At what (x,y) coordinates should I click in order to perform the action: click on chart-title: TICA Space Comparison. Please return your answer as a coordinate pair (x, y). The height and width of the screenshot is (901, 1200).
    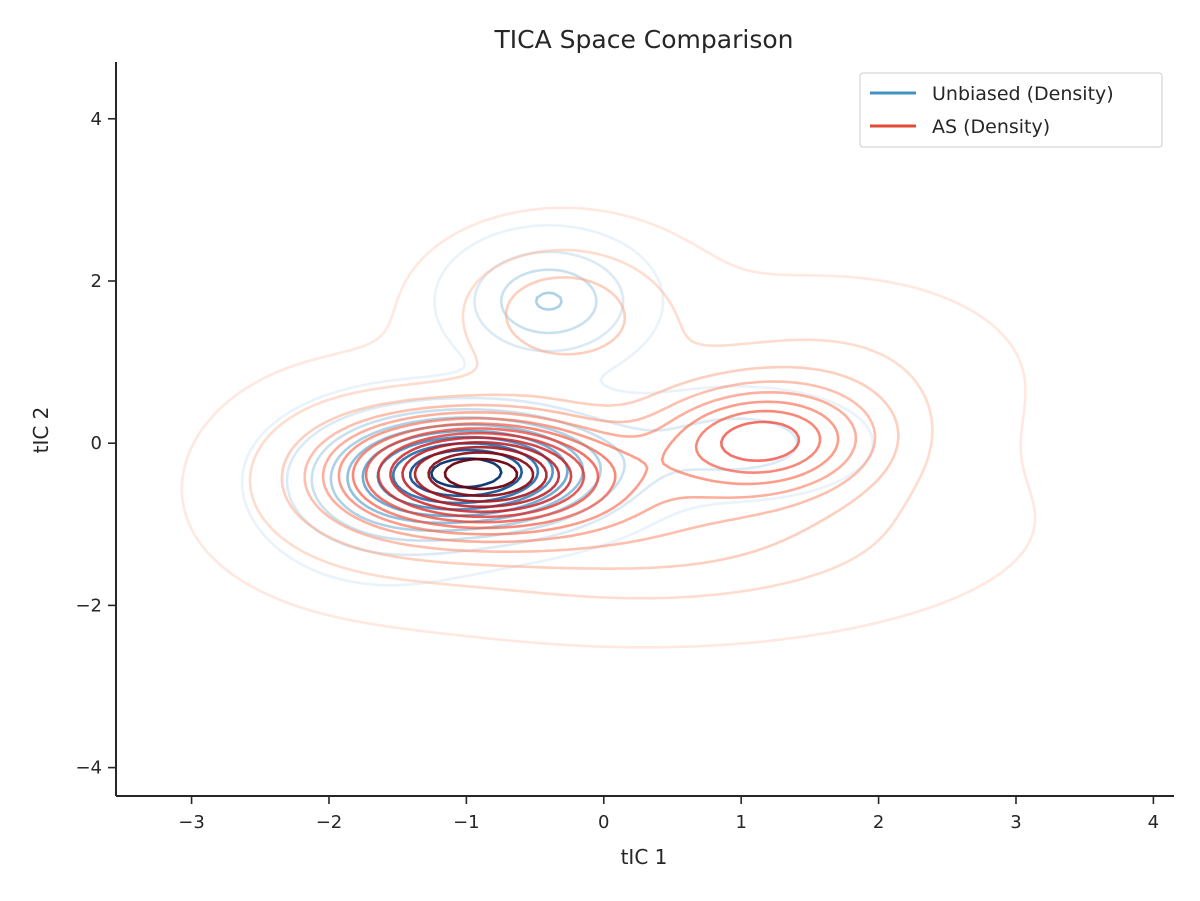
    Looking at the image, I should click on (644, 39).